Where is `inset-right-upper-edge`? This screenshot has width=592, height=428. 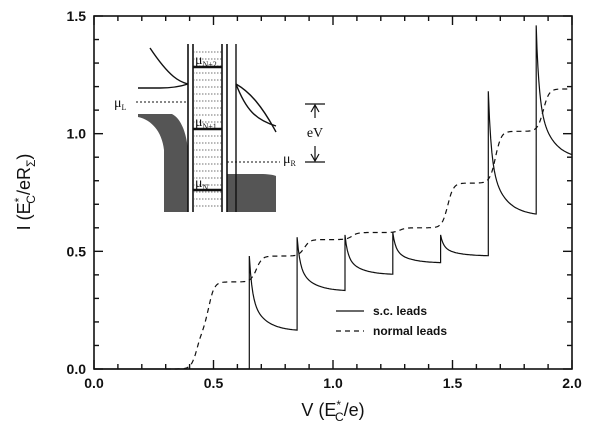
inset-right-upper-edge is located at coordinates (256, 108).